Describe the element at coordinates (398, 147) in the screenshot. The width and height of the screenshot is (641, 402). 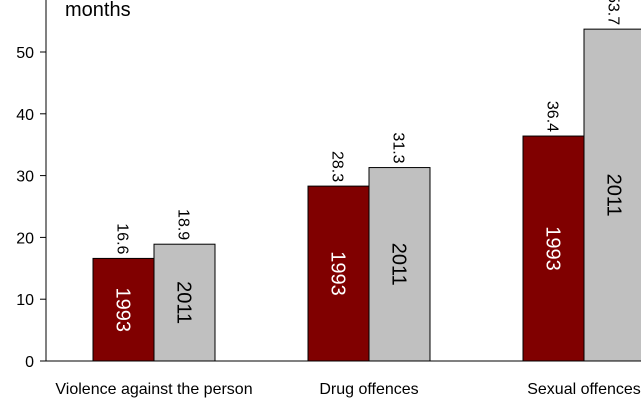
I see `value-label: 31.3` at that location.